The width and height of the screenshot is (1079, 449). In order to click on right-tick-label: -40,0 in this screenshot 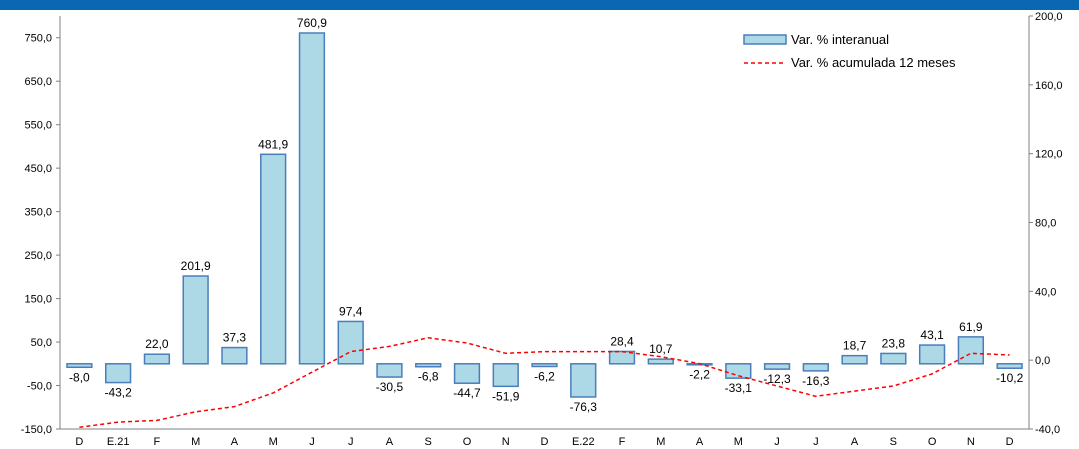, I will do `click(1047, 430)`.